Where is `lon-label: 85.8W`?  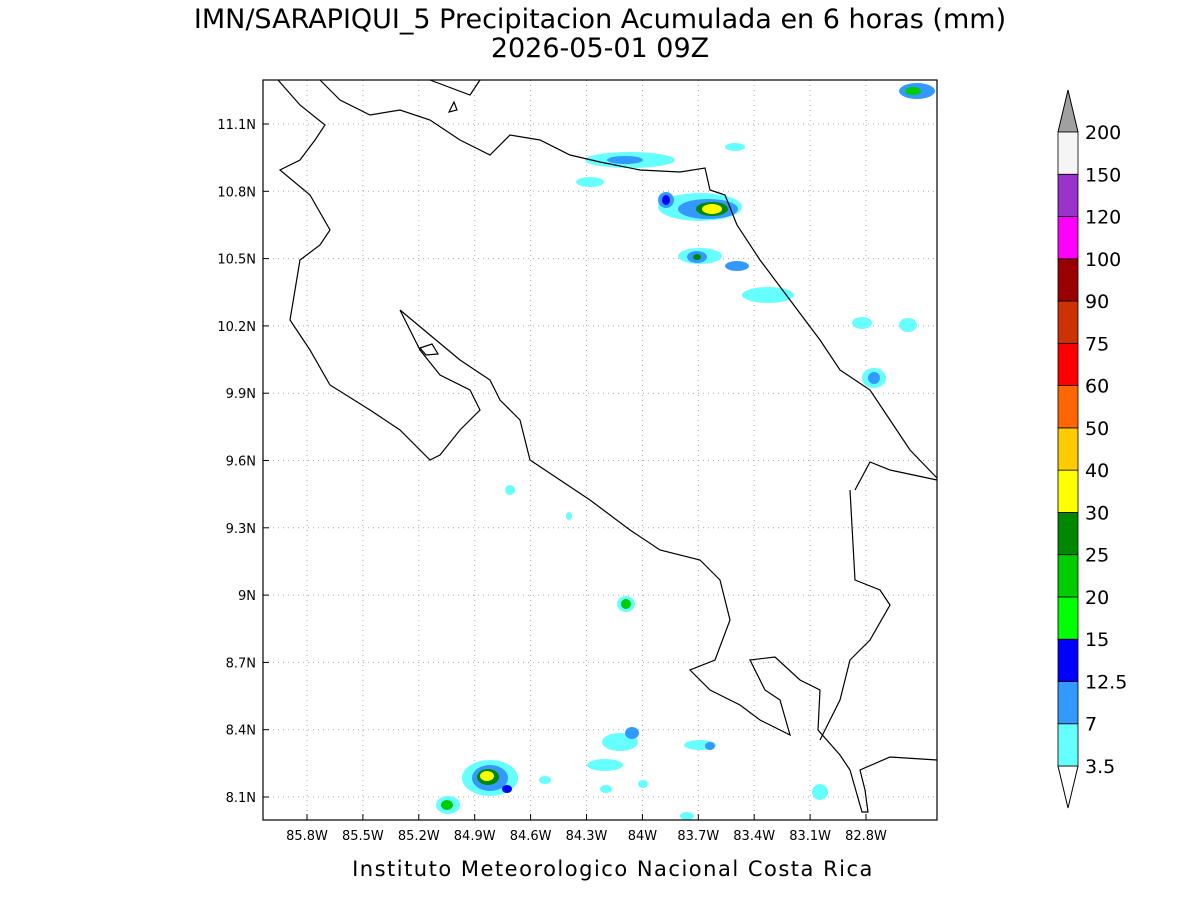 lon-label: 85.8W is located at coordinates (307, 836).